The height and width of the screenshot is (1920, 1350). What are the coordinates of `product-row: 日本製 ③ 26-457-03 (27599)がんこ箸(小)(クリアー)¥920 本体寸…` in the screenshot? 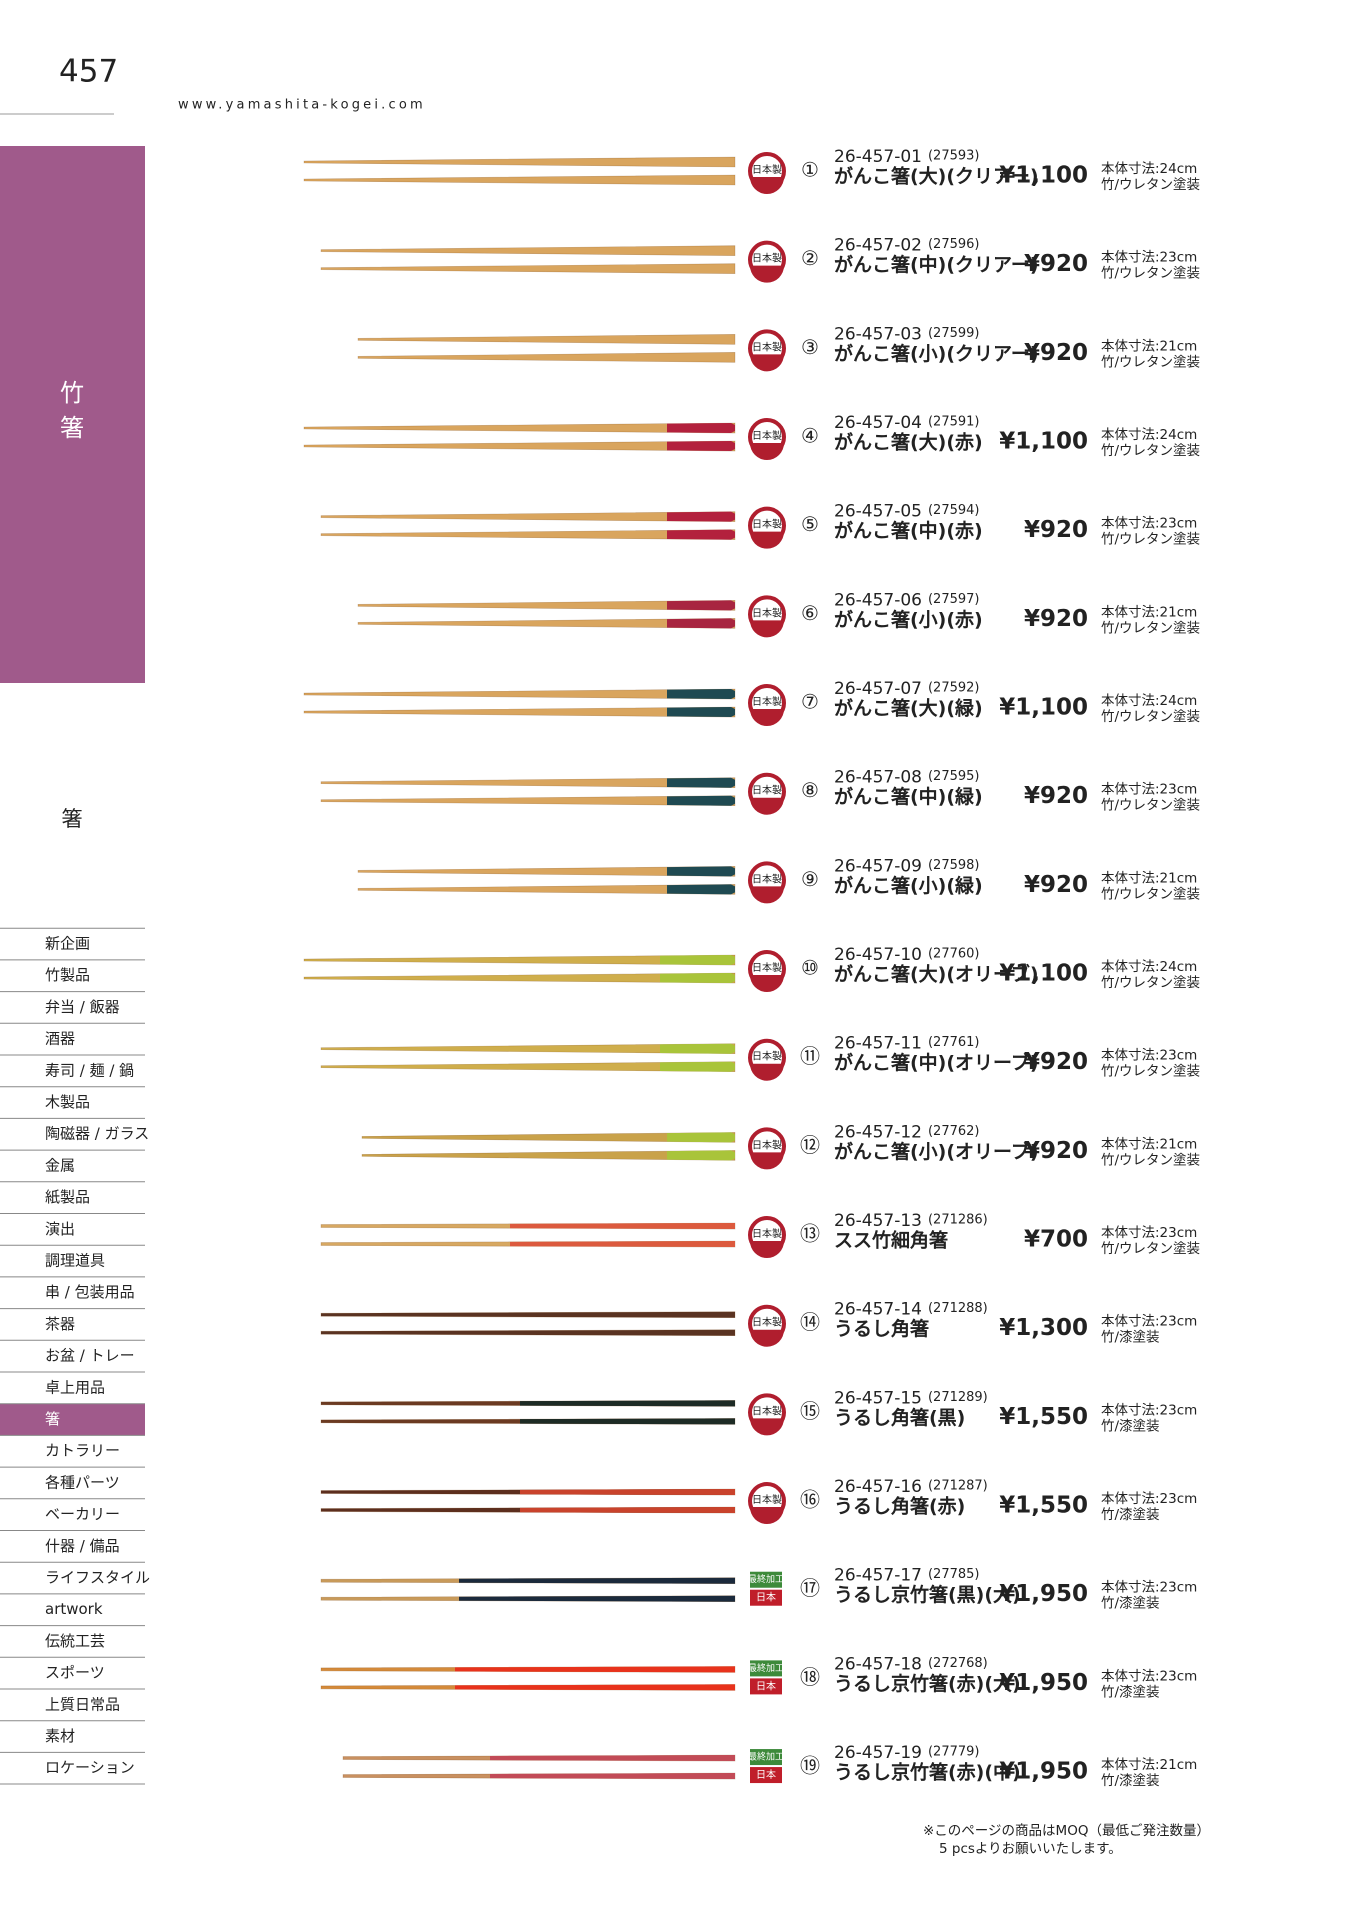 It's located at (779, 348).